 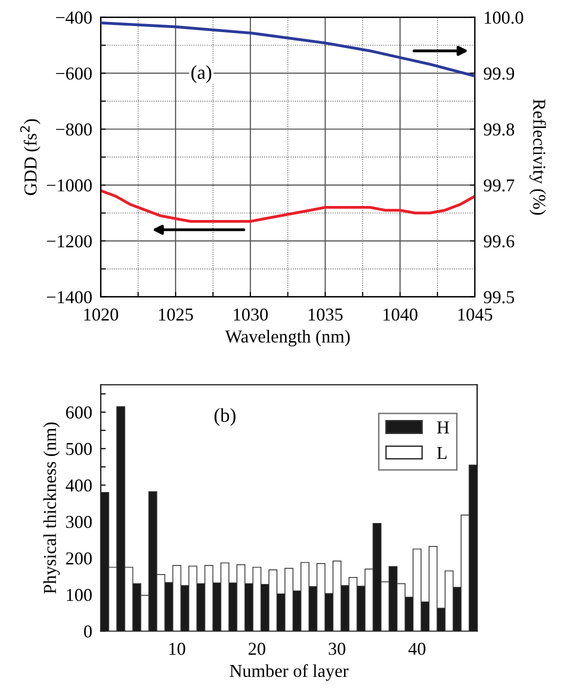 What do you see at coordinates (287, 338) in the screenshot?
I see `x-axis-title: Wavelength (nm)` at bounding box center [287, 338].